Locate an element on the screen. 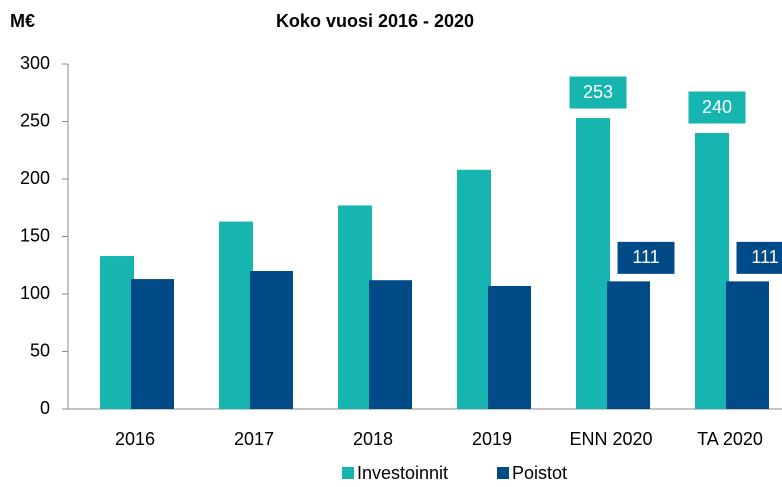 The image size is (782, 487). x-tick-label: 2019 is located at coordinates (492, 439).